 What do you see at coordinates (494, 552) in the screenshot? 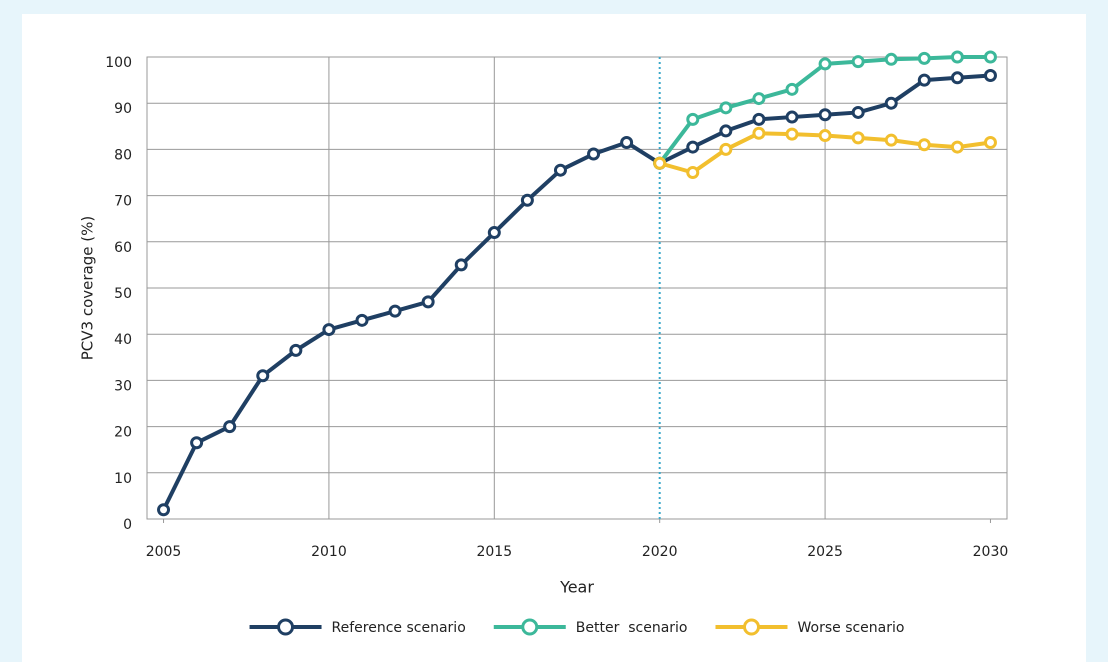
I see `x-tick-label: 2015` at bounding box center [494, 552].